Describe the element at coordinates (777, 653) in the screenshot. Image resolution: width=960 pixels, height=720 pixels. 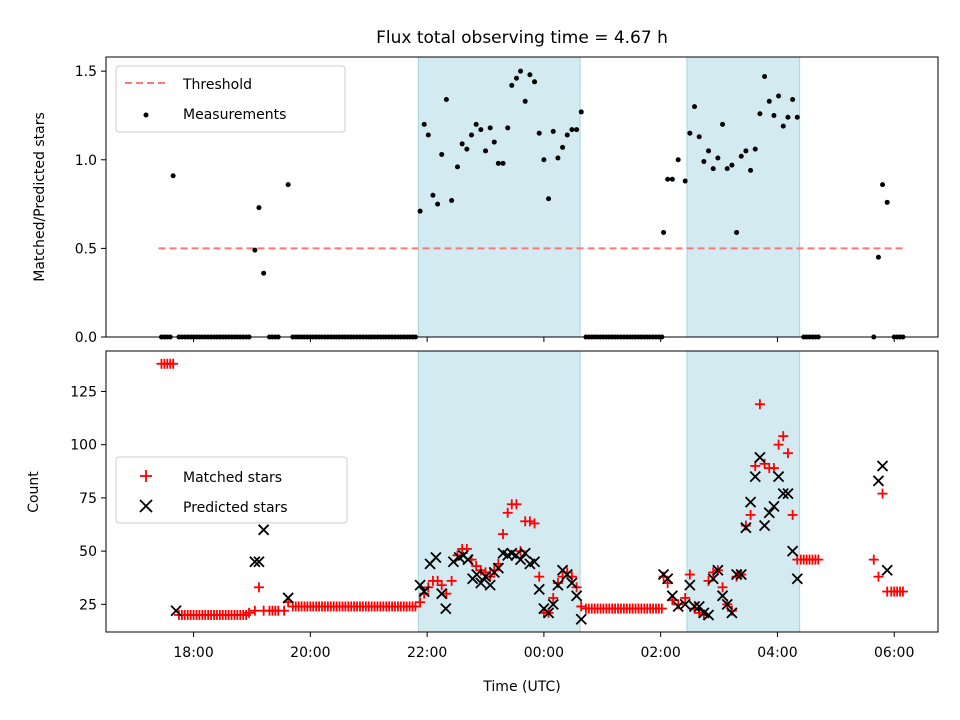
I see `x-tick-label: 04:00` at that location.